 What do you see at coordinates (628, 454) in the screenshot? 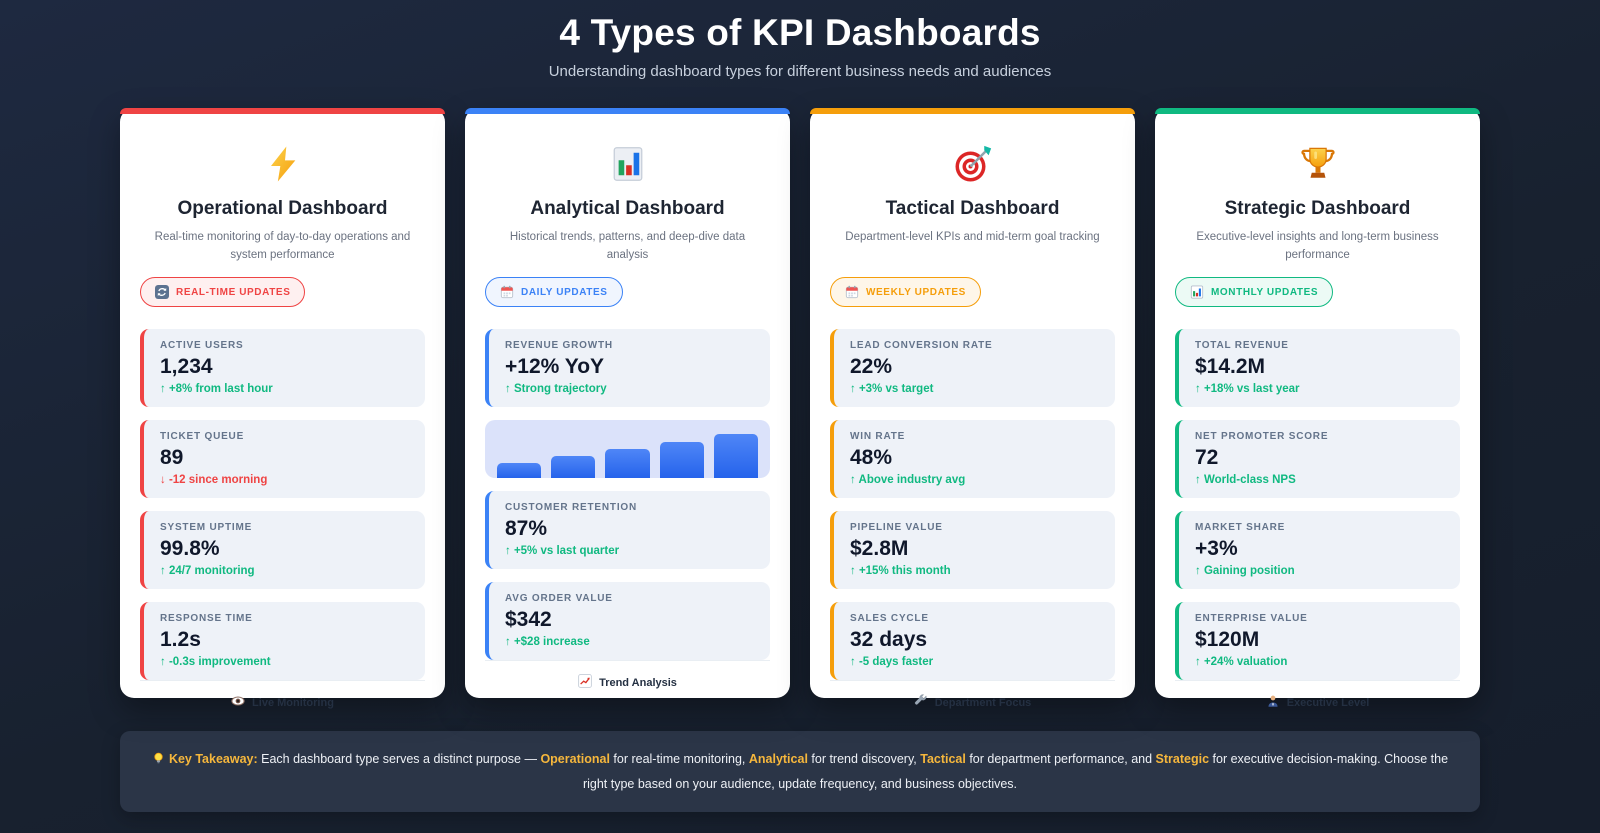
I see `mini-bar-chart-bars` at bounding box center [628, 454].